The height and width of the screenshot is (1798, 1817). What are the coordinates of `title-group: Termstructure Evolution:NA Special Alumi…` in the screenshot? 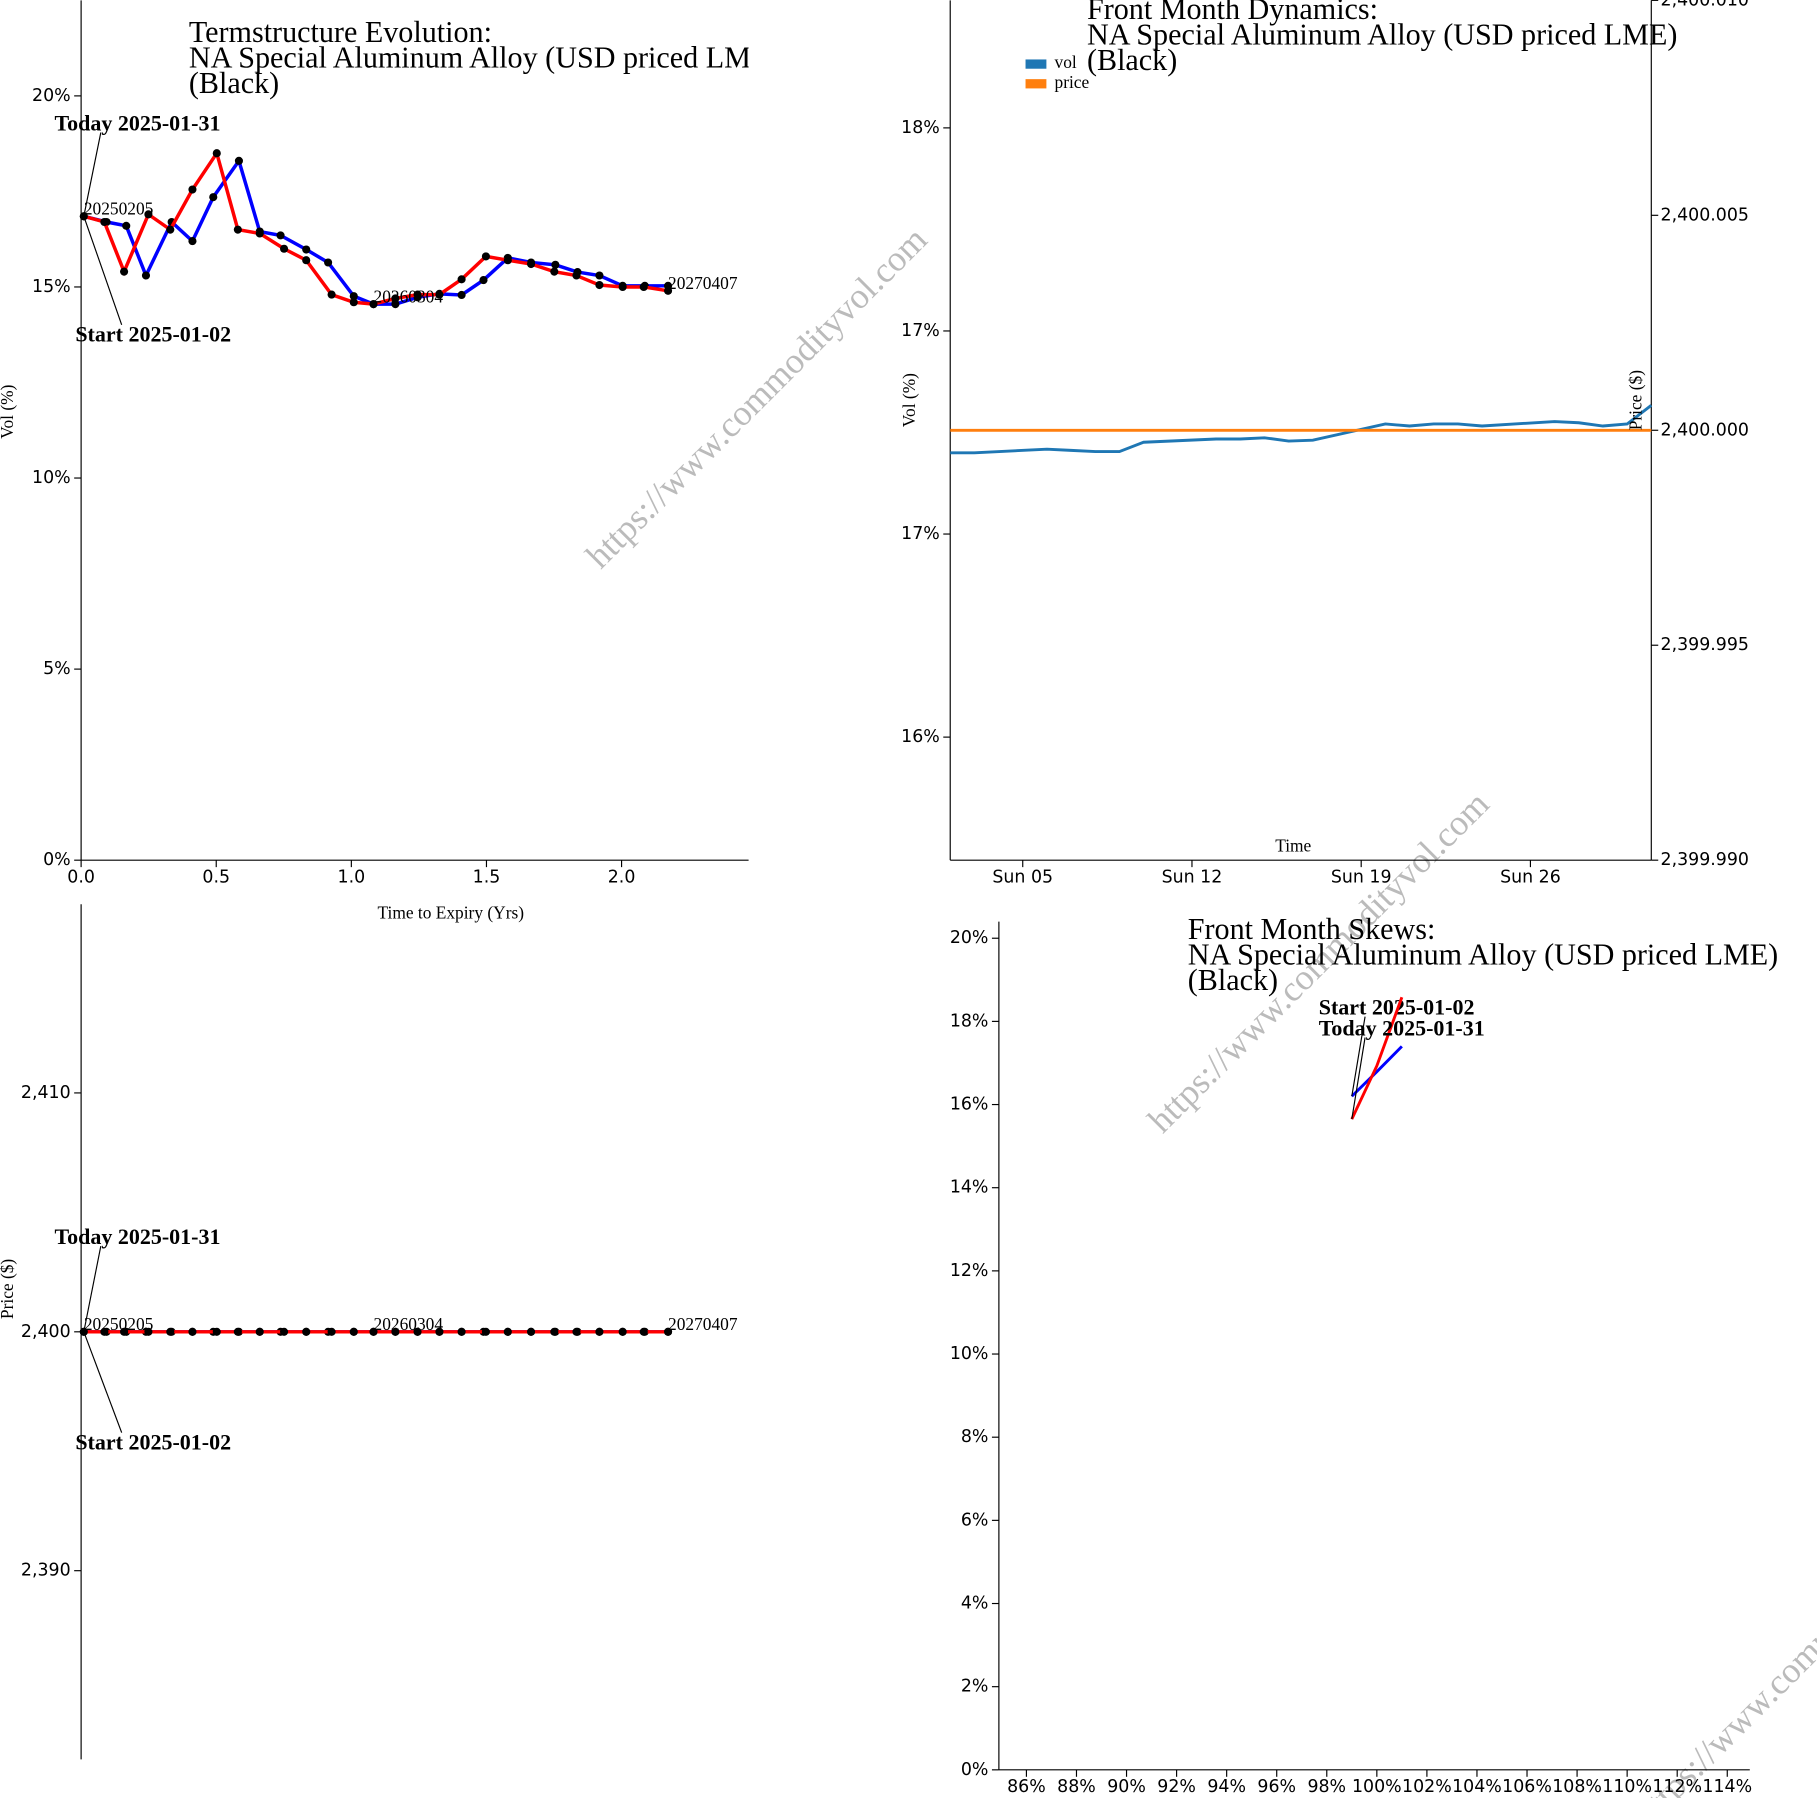 It's located at (484, 57).